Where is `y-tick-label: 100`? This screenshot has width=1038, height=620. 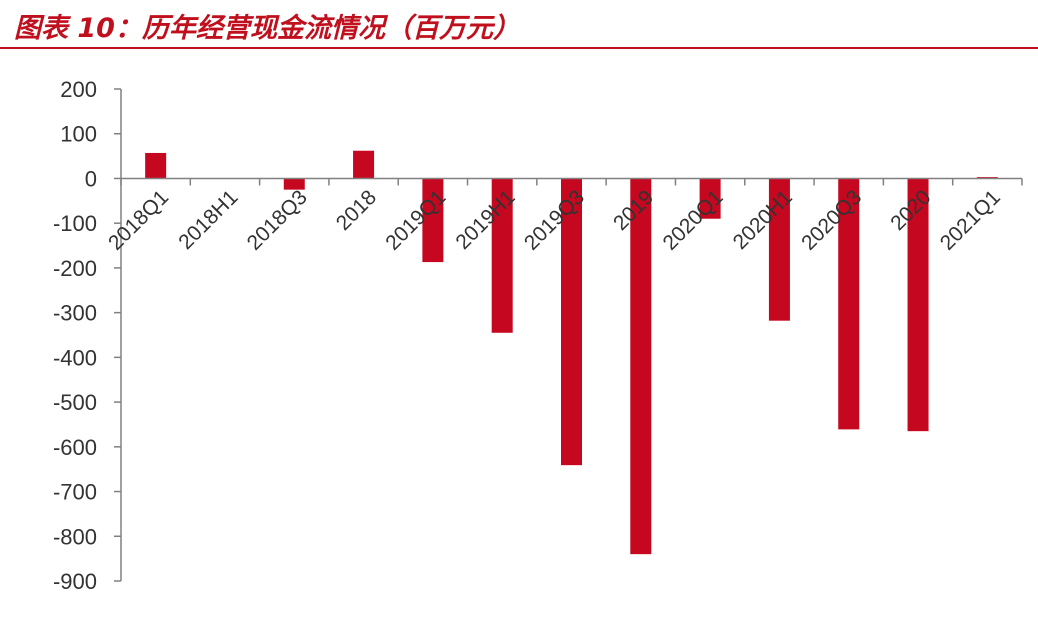 y-tick-label: 100 is located at coordinates (78, 134).